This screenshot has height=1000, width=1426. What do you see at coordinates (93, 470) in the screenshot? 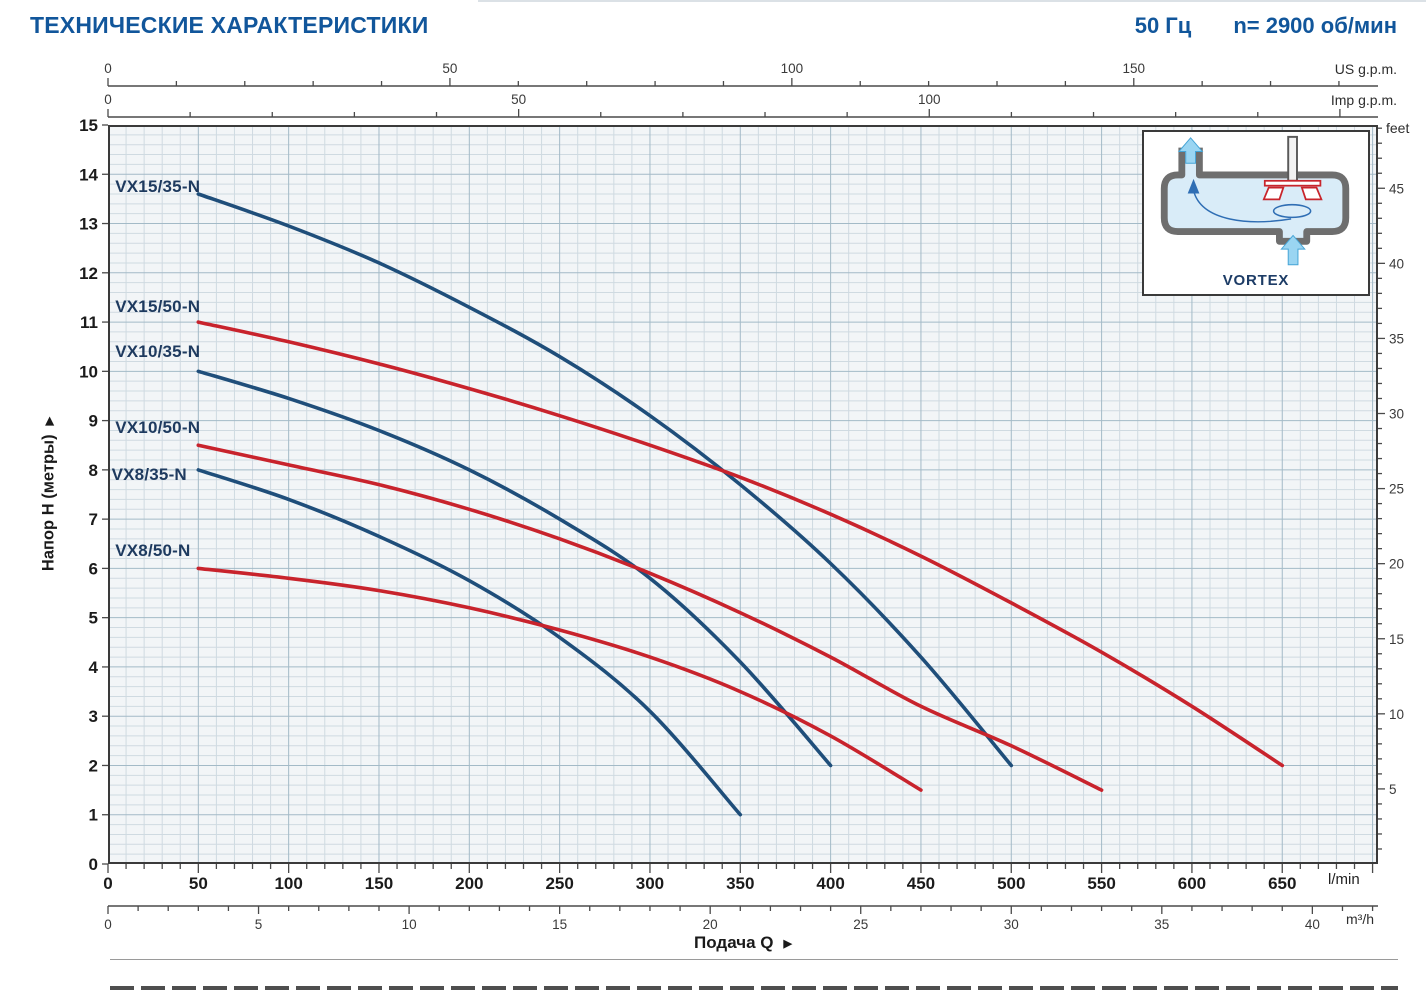
I see `svg-text: 8` at bounding box center [93, 470].